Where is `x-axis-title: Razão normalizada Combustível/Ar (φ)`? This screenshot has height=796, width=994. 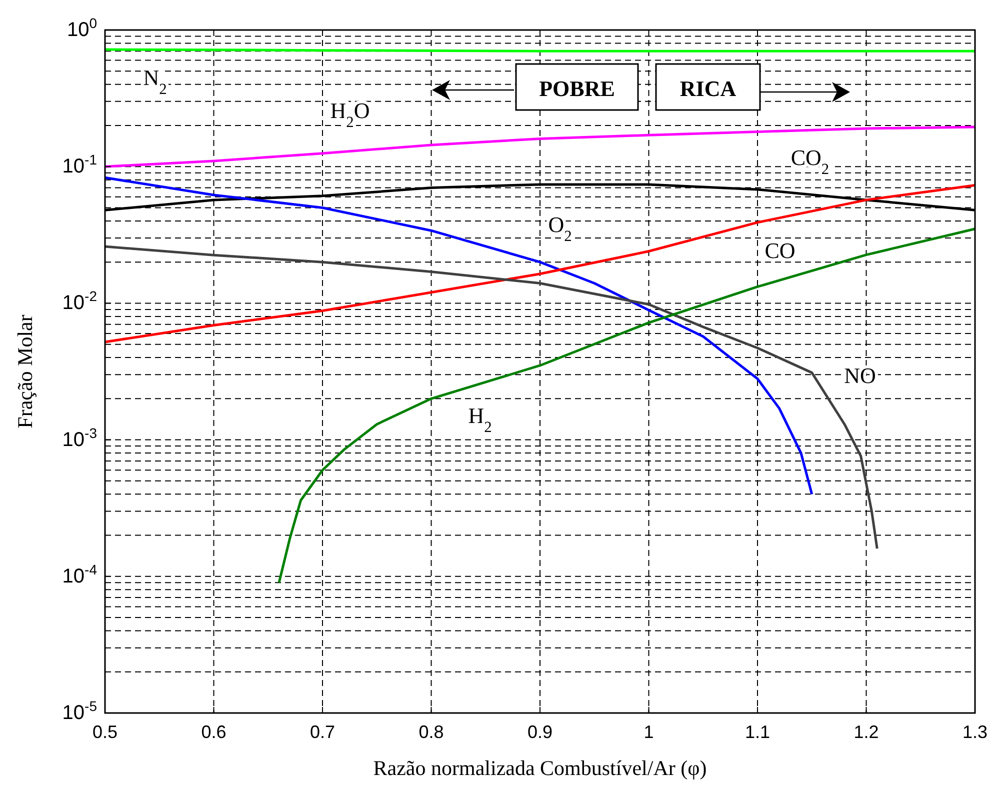
x-axis-title: Razão normalizada Combustível/Ar (φ) is located at coordinates (540, 768).